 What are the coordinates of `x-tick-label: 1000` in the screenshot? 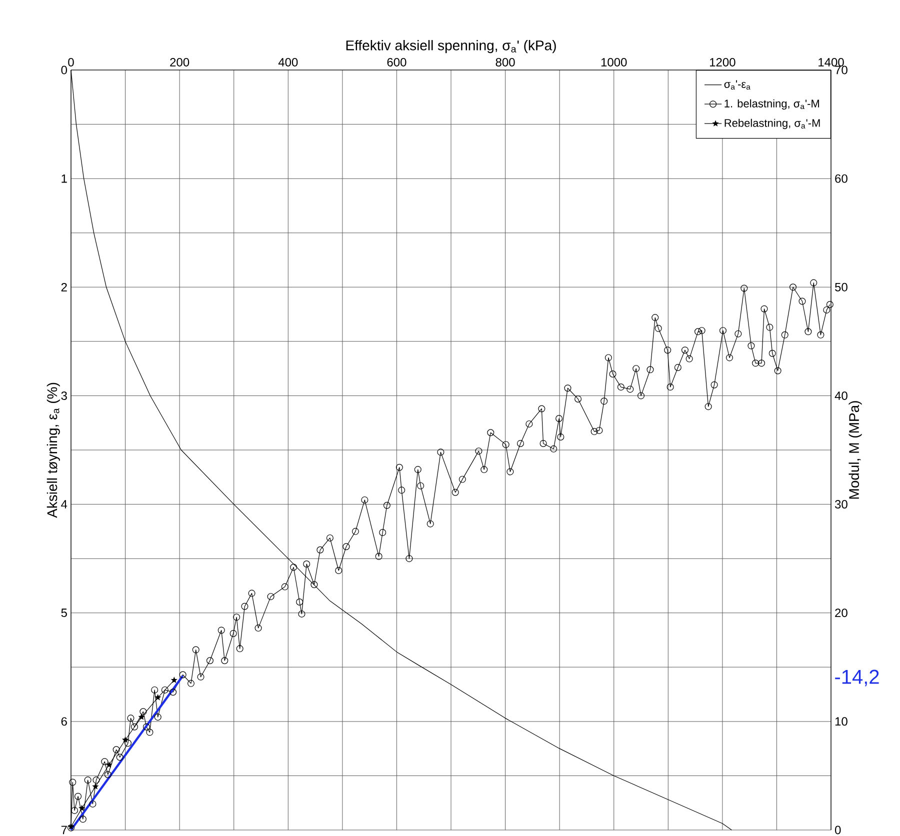 It's located at (614, 62).